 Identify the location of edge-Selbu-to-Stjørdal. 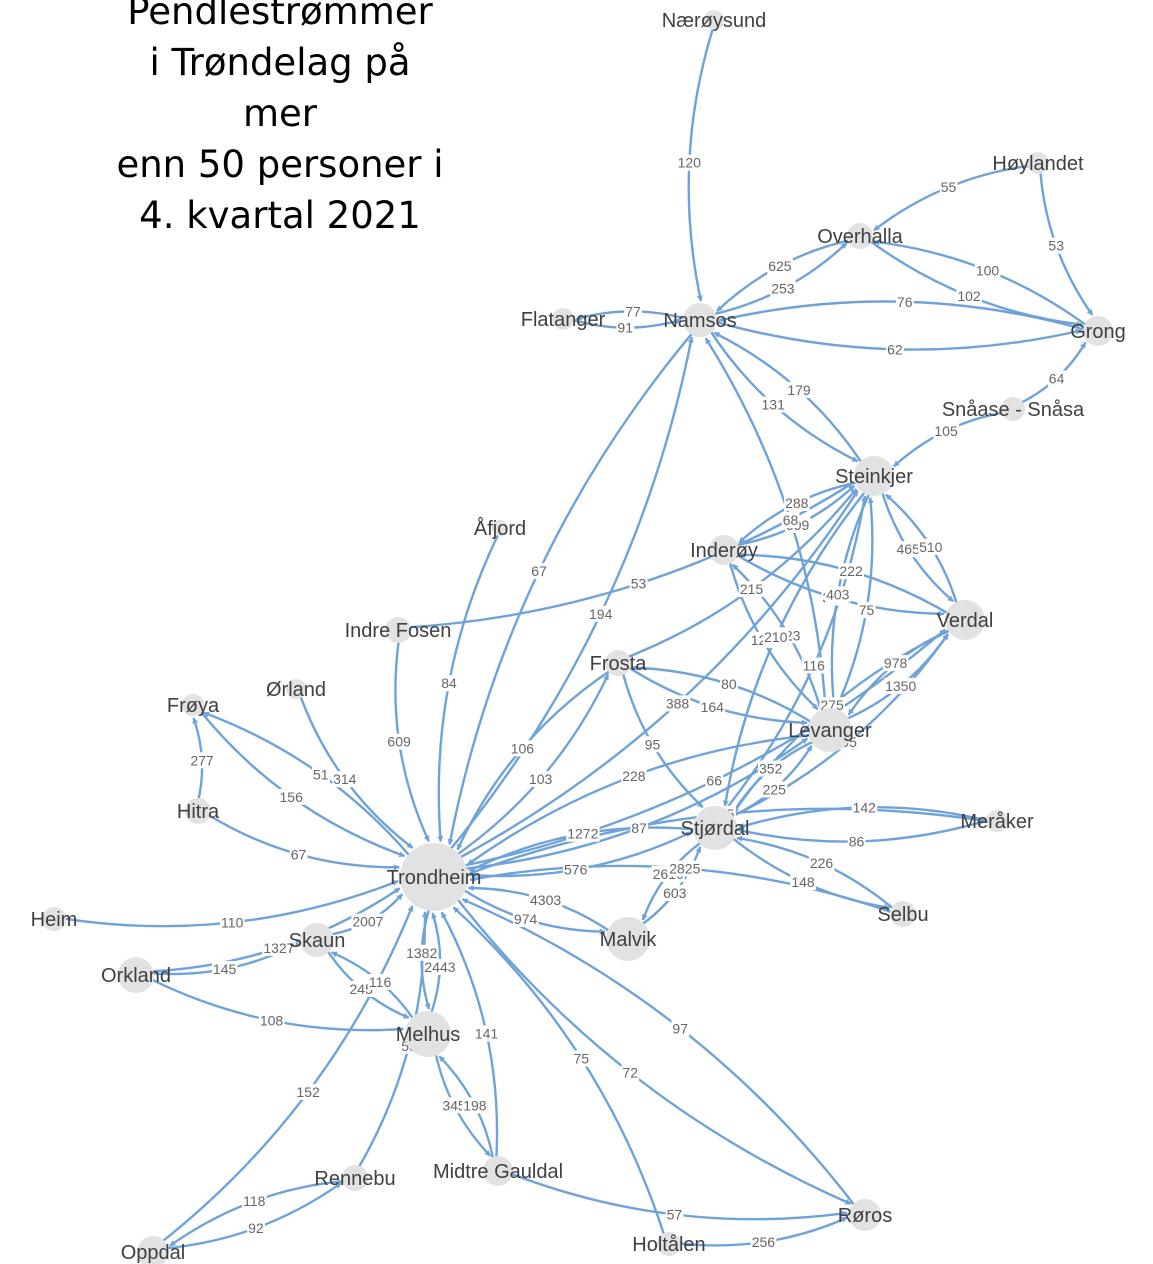
(816, 873).